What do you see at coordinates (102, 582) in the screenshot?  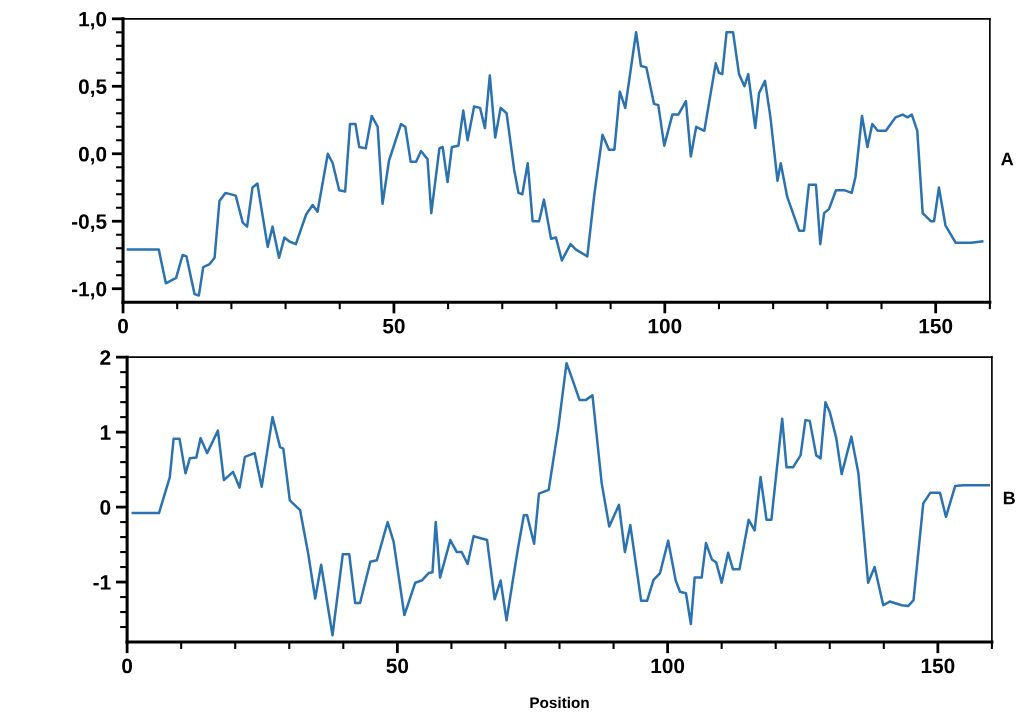 I see `y-tick-label: -1` at bounding box center [102, 582].